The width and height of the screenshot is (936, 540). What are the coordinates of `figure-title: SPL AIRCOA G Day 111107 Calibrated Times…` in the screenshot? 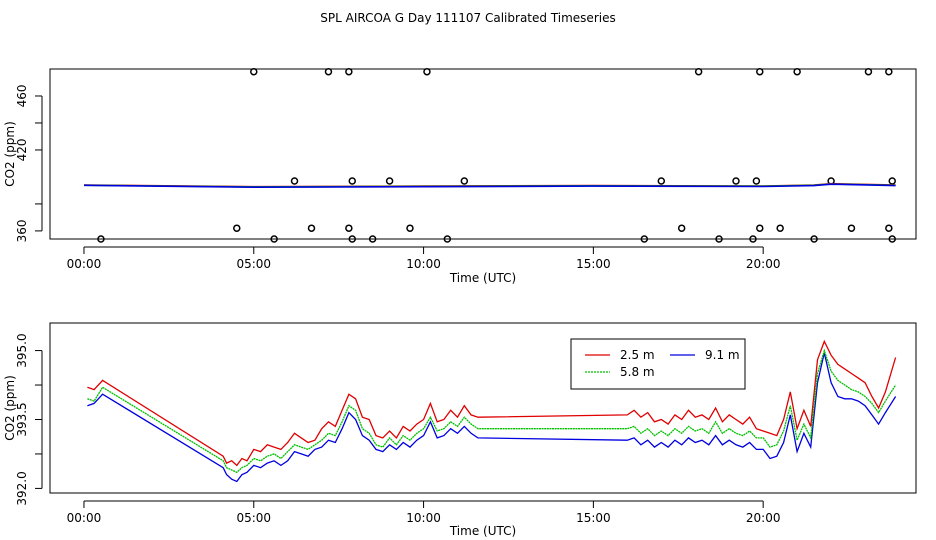 It's located at (467, 18).